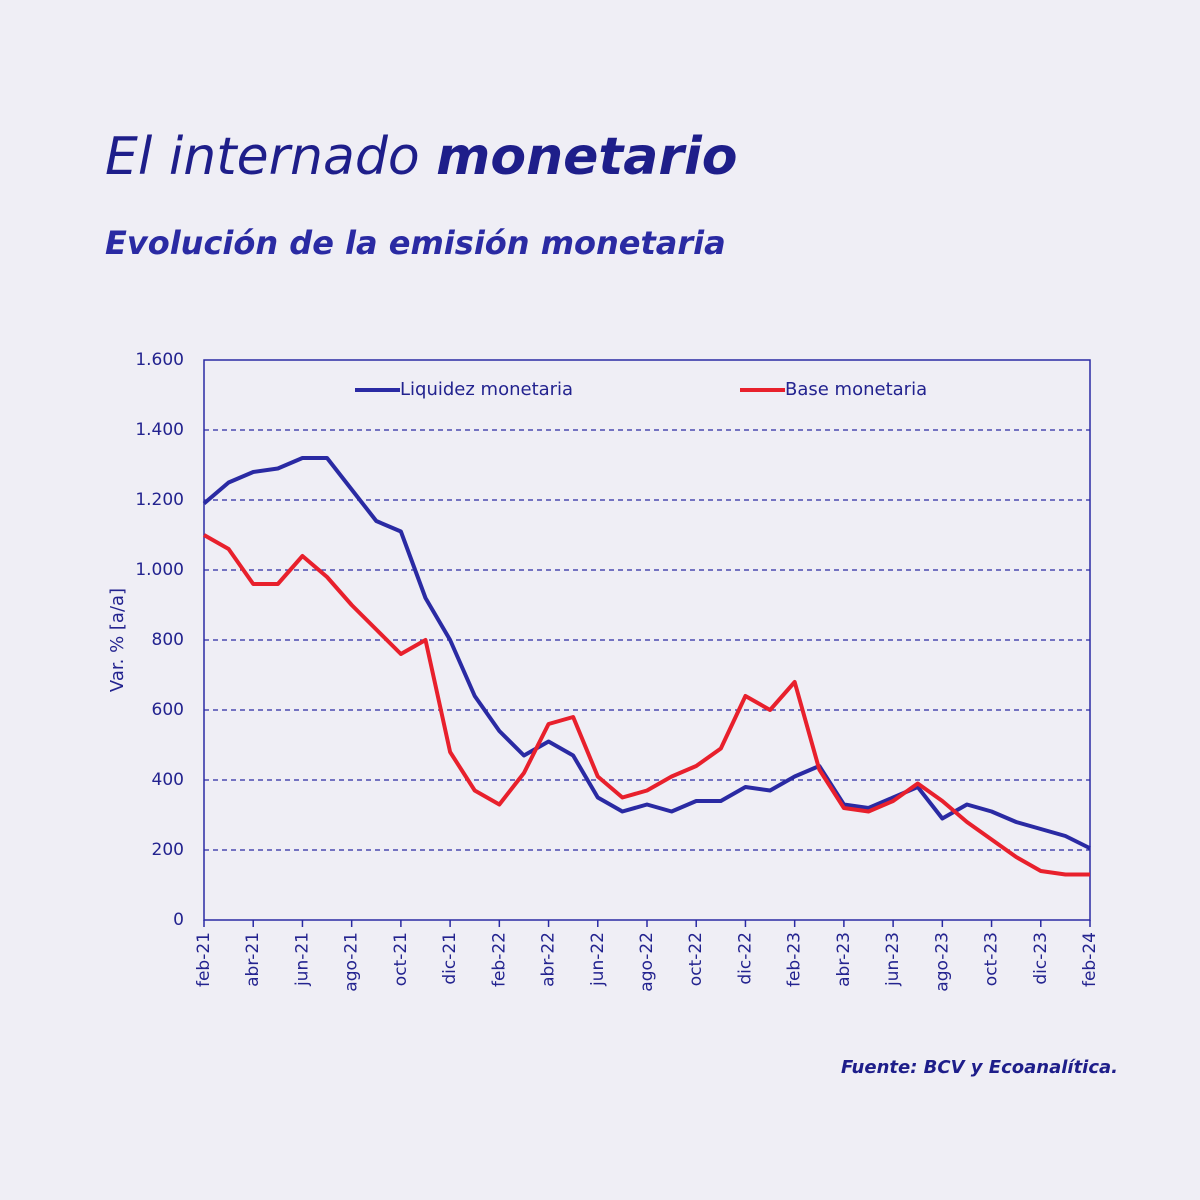  Describe the element at coordinates (745, 958) in the screenshot. I see `x-tick-label: dic-22` at that location.